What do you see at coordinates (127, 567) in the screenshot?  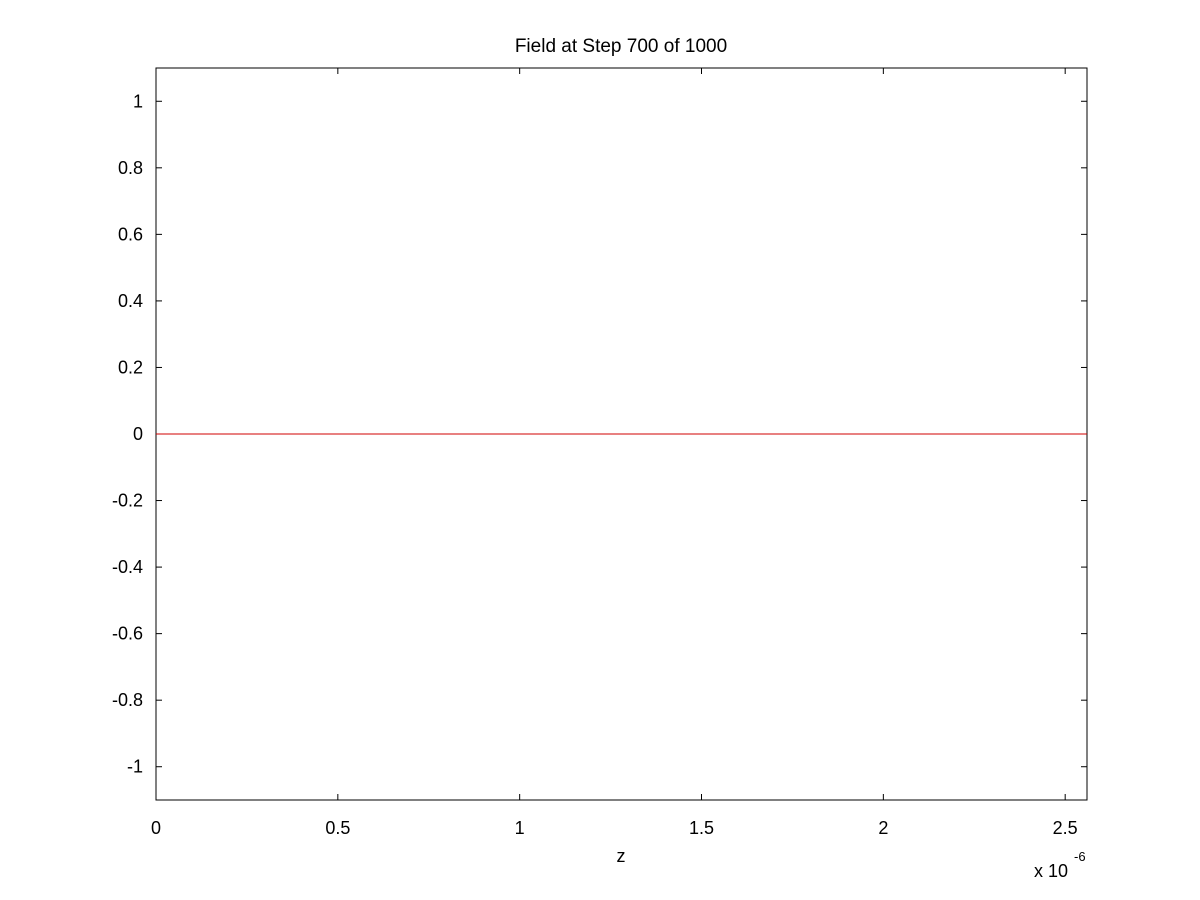 I see `y-tick-label: -0.4` at bounding box center [127, 567].